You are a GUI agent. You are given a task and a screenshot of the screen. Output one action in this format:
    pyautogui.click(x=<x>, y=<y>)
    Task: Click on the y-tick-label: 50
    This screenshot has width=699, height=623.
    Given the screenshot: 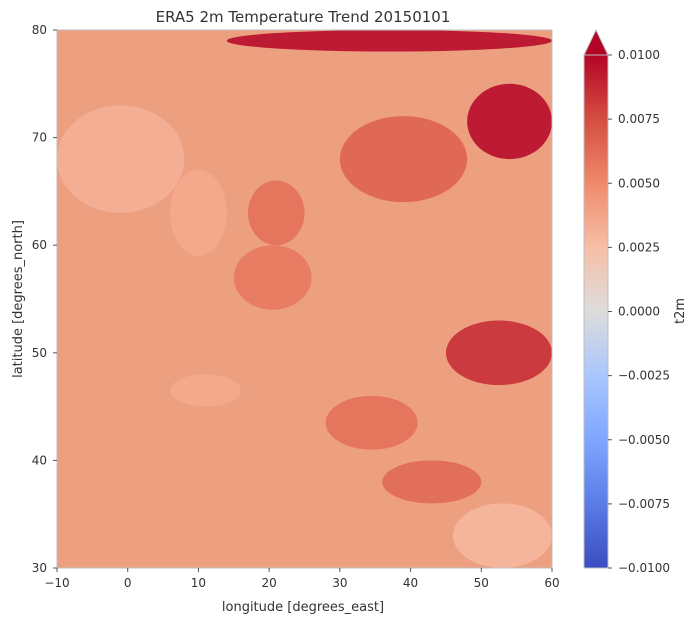 What is the action you would take?
    pyautogui.click(x=39, y=353)
    